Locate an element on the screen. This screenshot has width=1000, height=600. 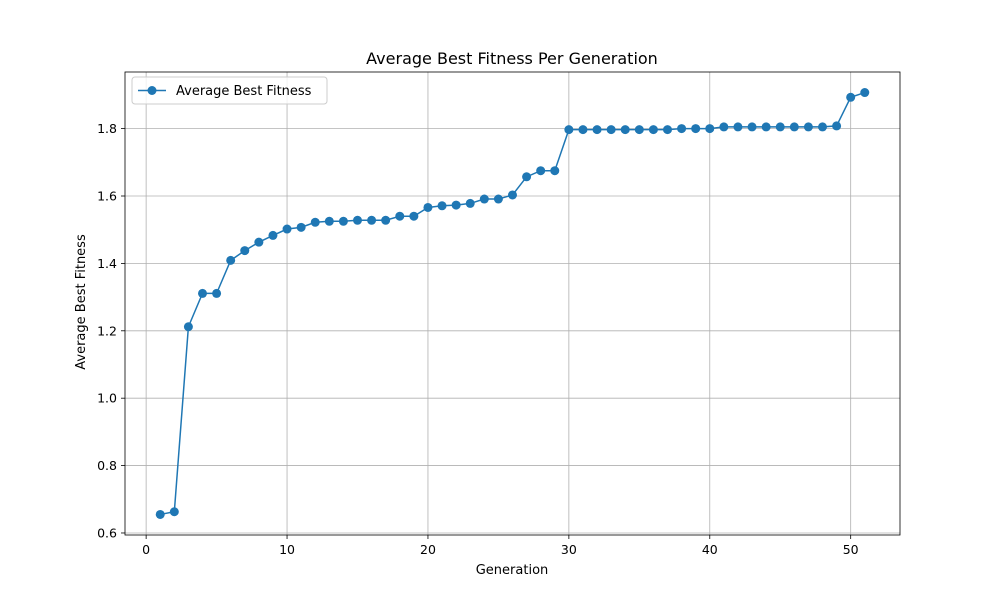
x-tick-label: 10 is located at coordinates (287, 549).